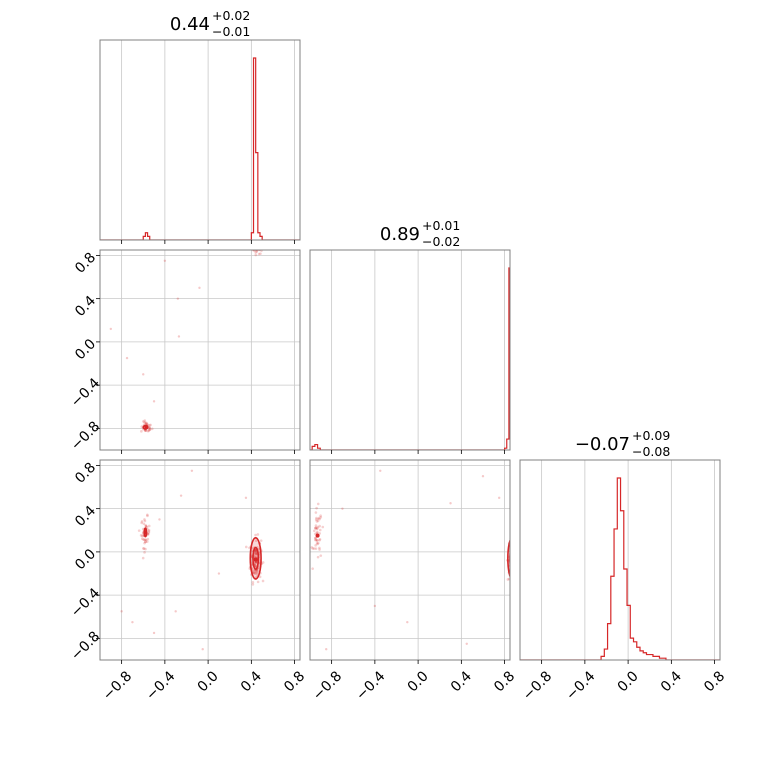  What do you see at coordinates (294, 681) in the screenshot?
I see `x-tick-label: 0.8` at bounding box center [294, 681].